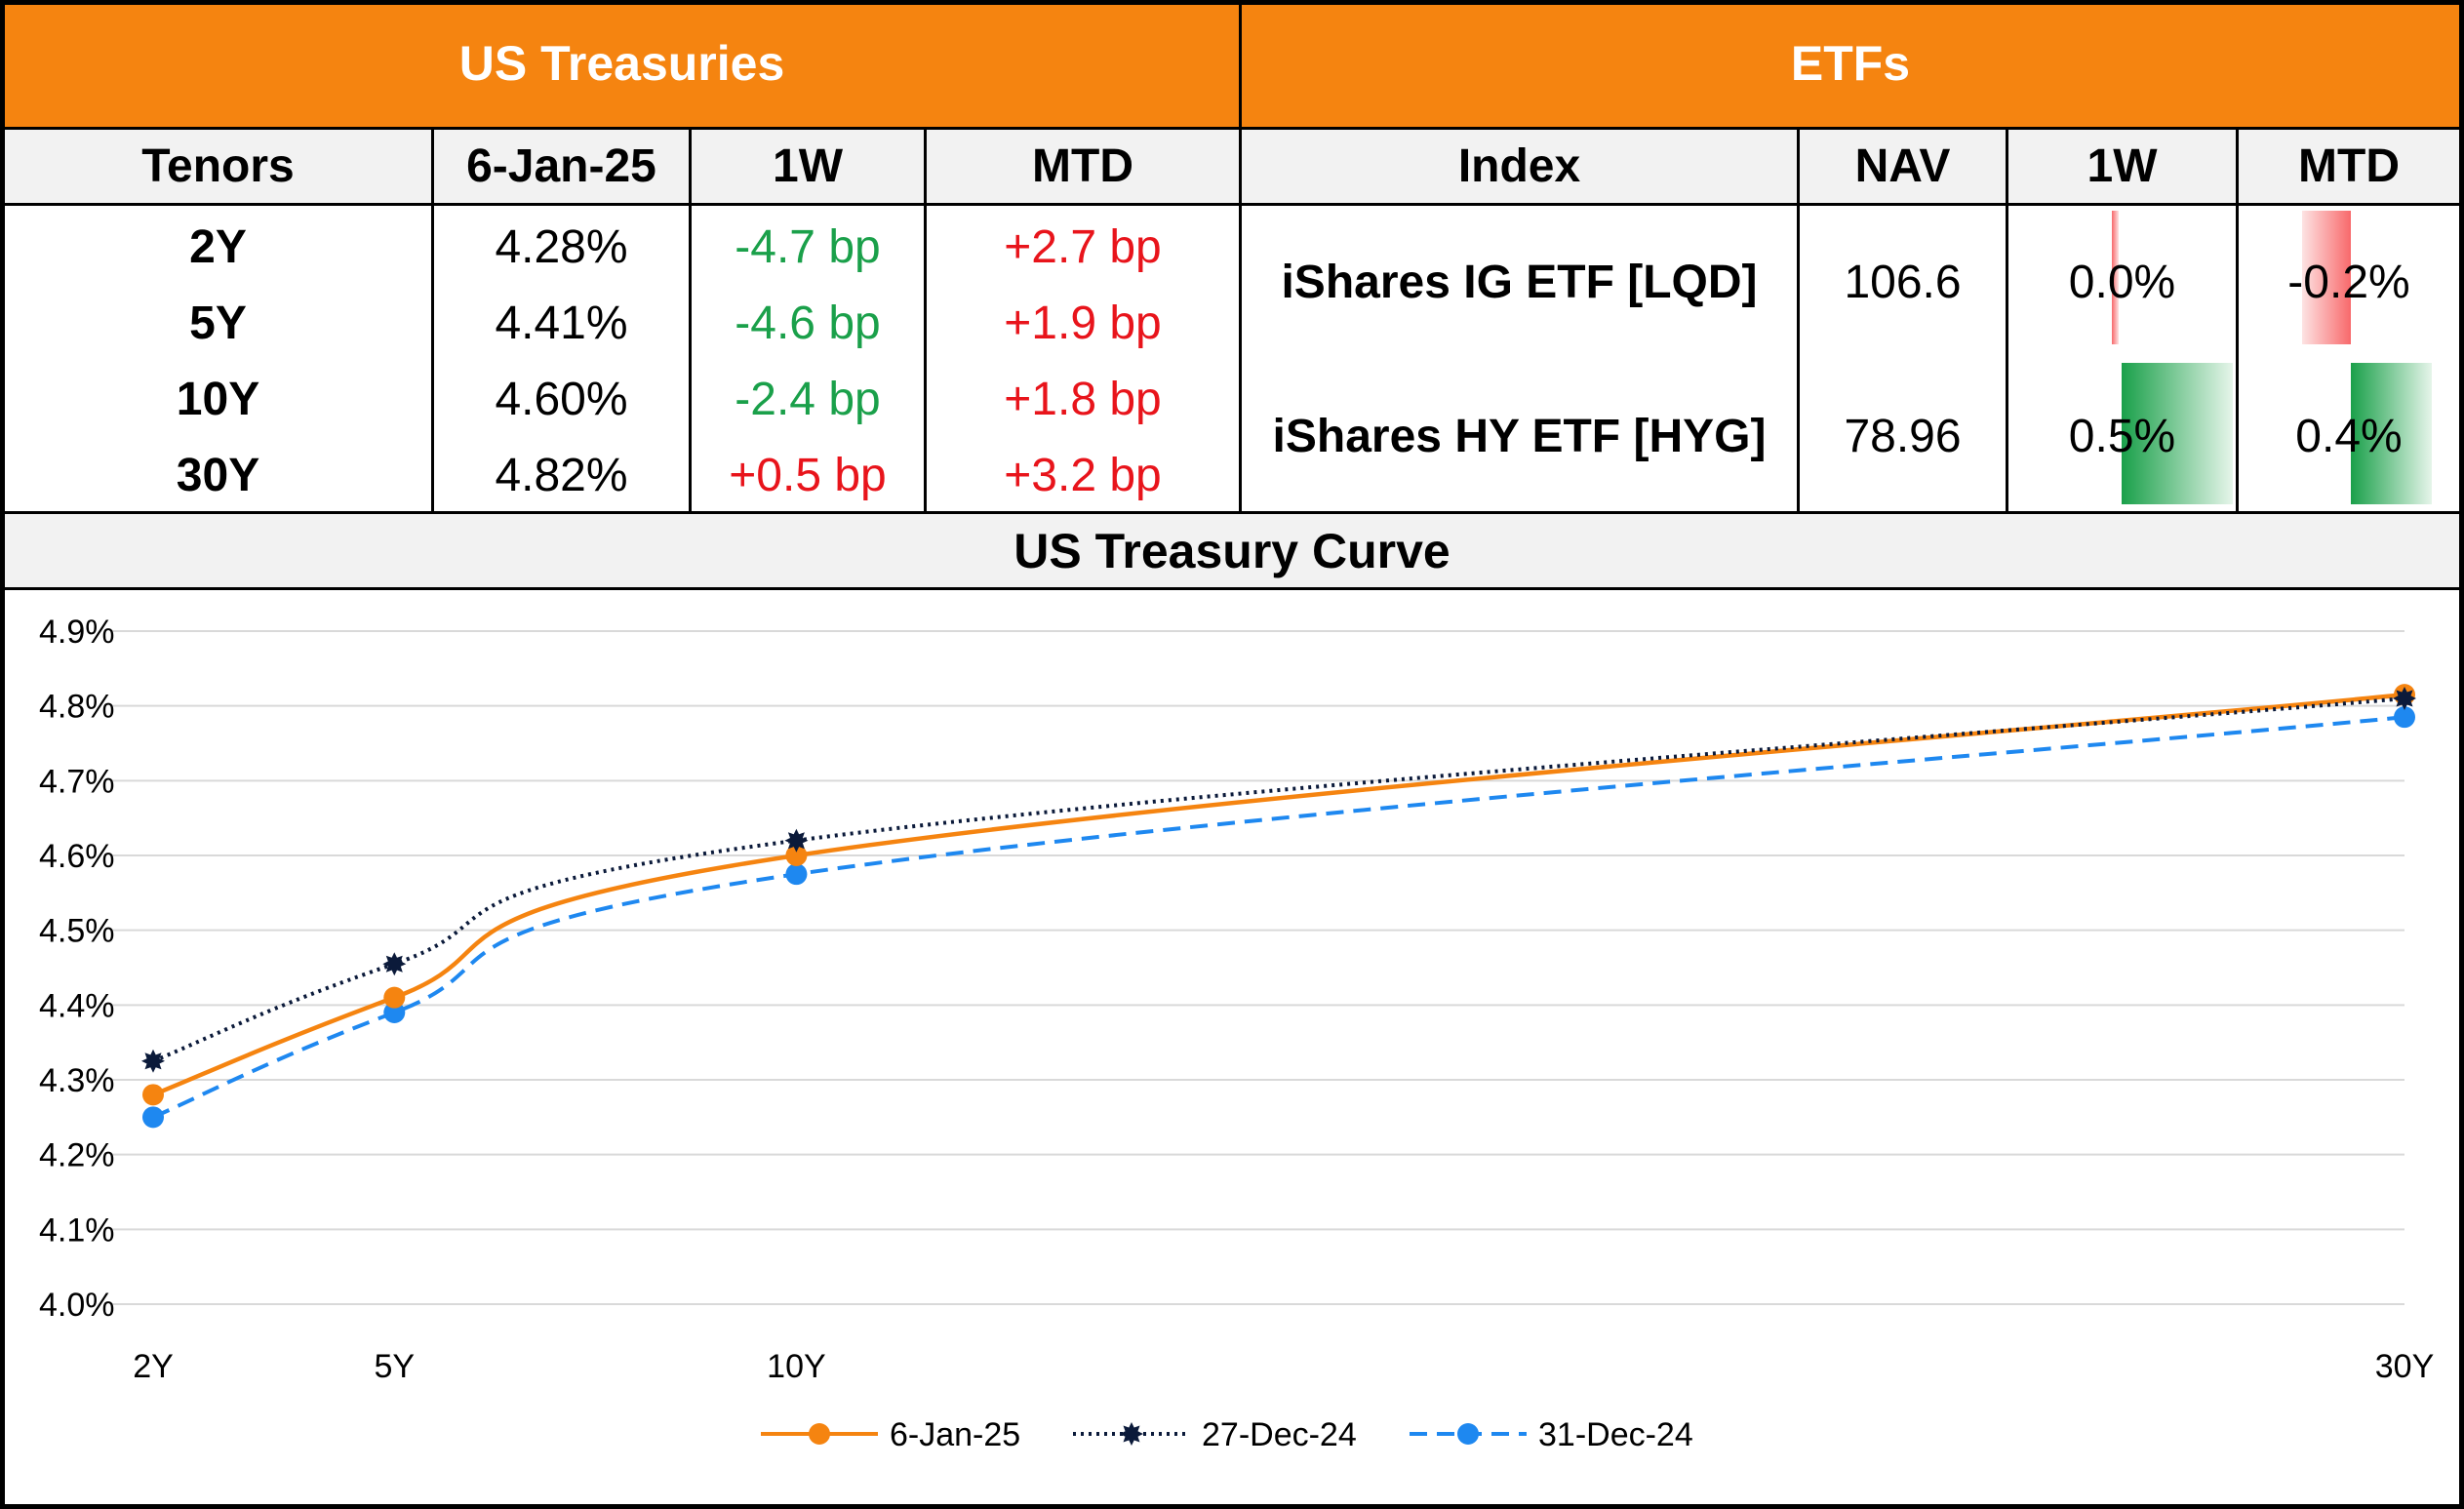 The height and width of the screenshot is (1509, 2464). What do you see at coordinates (77, 857) in the screenshot?
I see `y-tick-label: 4.6%` at bounding box center [77, 857].